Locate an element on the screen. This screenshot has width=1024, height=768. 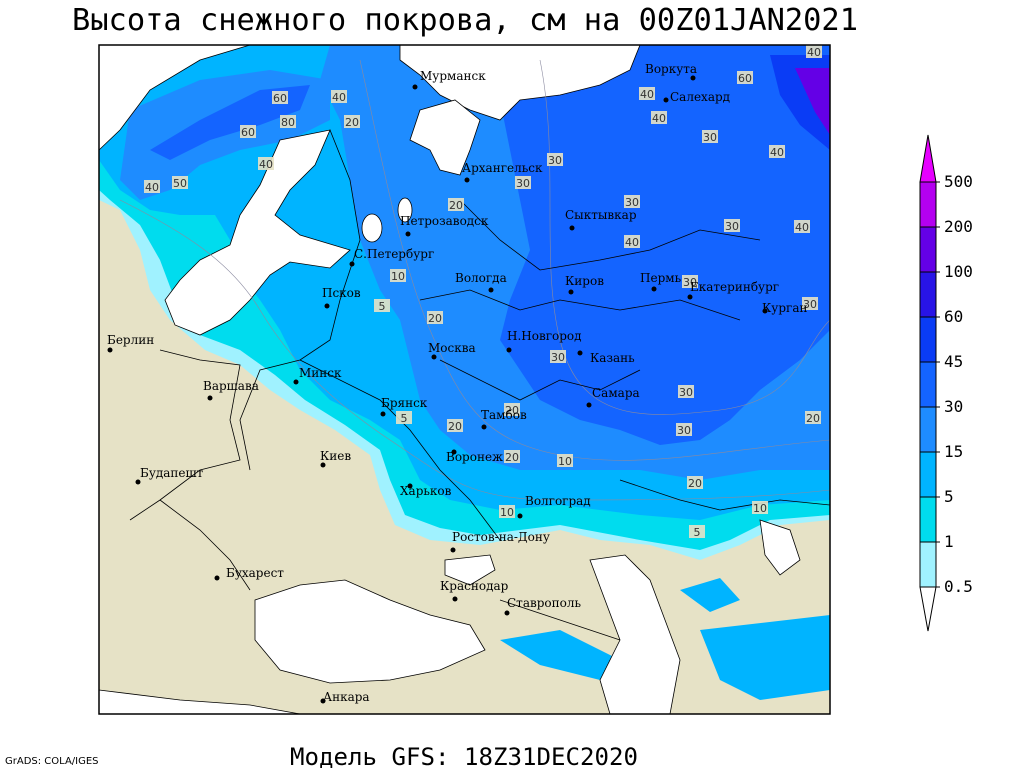
credit: GrADS: COLA/IGES is located at coordinates (52, 761).